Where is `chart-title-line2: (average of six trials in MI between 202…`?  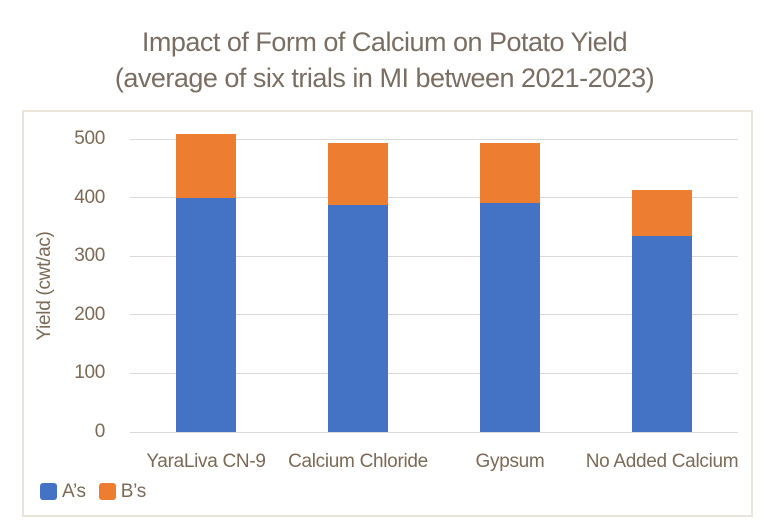
chart-title-line2: (average of six trials in MI between 202… is located at coordinates (384, 78).